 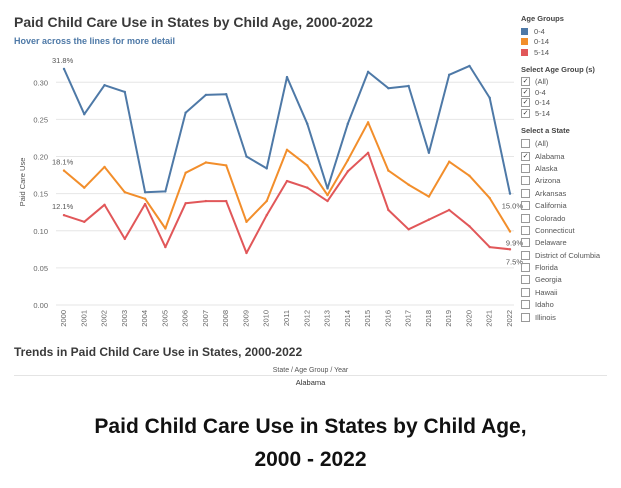 I want to click on age-group-option-0-14: ✓ 0-14, so click(x=571, y=103).